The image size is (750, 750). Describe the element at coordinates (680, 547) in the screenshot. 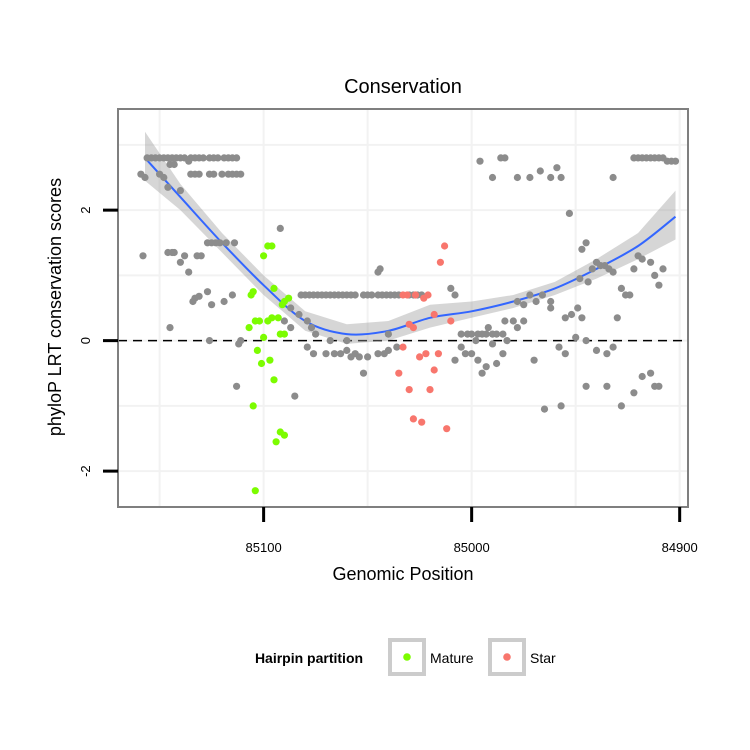

I see `x-tick-label: 84900` at that location.